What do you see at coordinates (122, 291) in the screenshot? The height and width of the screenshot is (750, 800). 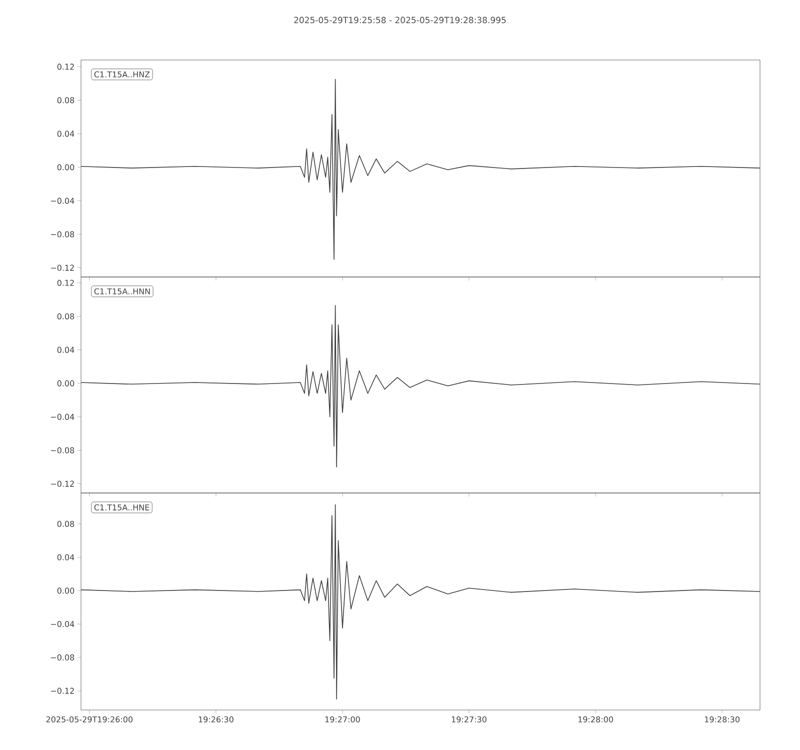 I see `annotation: C1.T15A..HNN` at bounding box center [122, 291].